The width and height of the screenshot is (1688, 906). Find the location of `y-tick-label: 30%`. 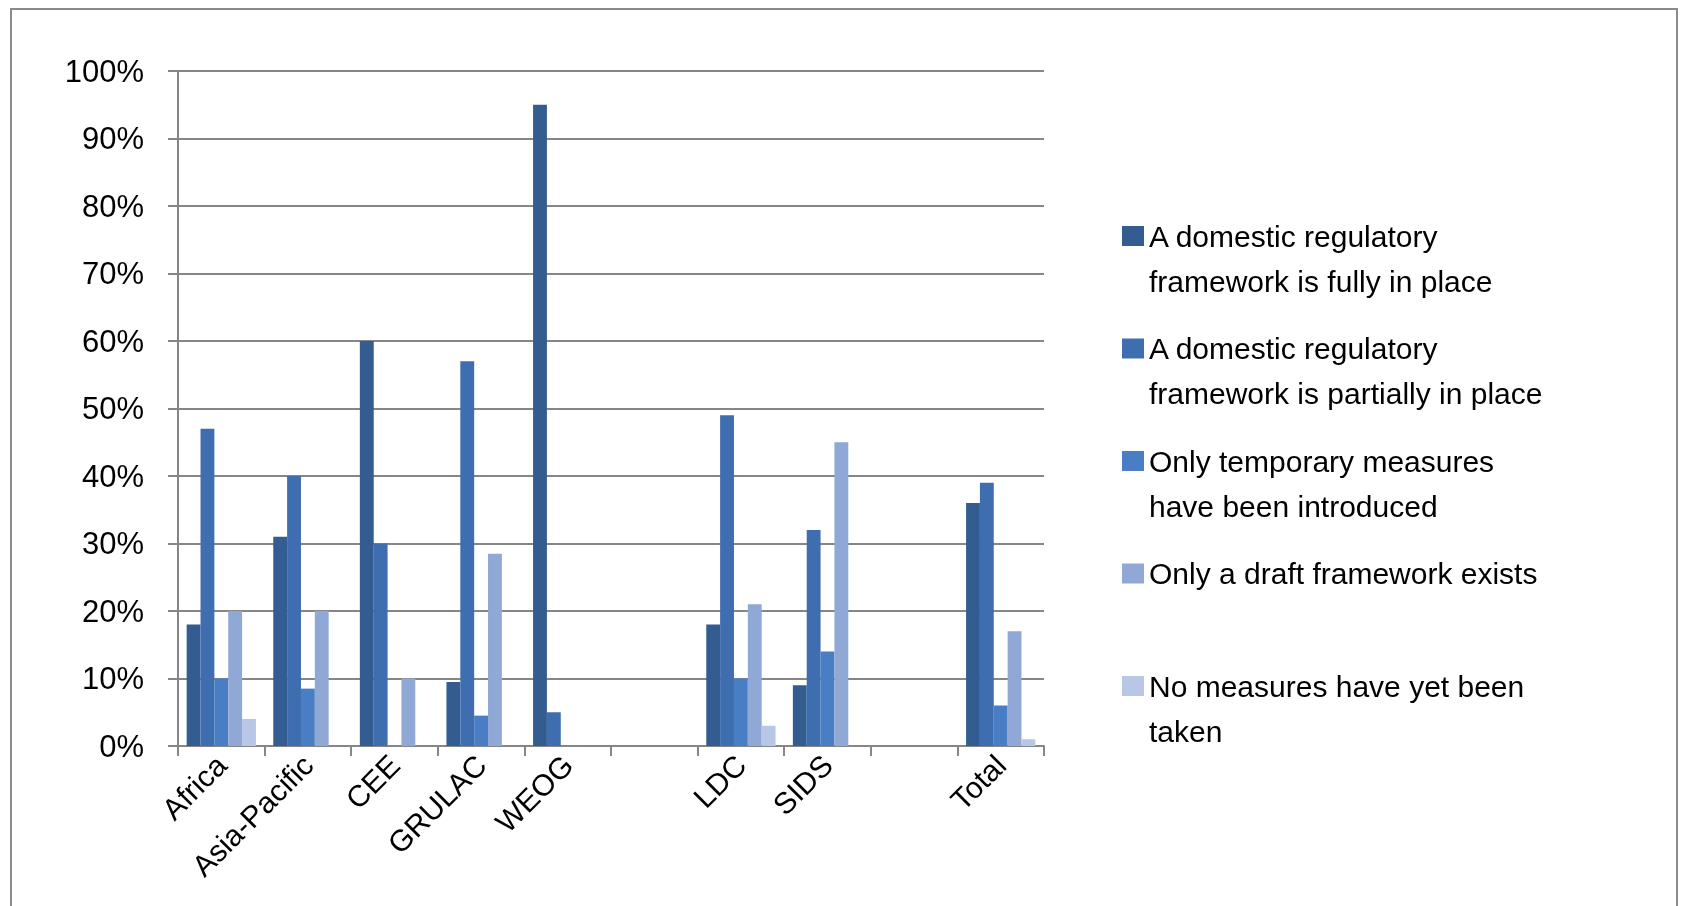

y-tick-label: 30% is located at coordinates (112, 543).